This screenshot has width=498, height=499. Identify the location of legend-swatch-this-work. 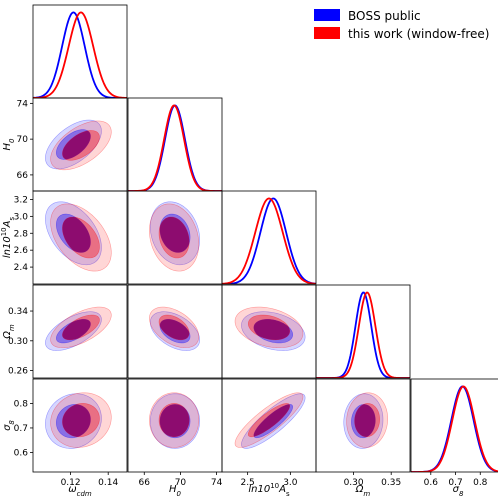
(327, 33).